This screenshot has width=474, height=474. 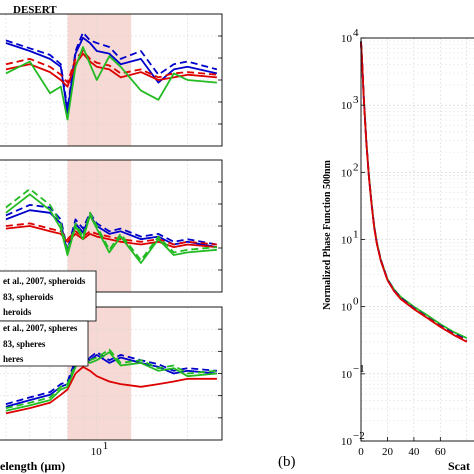 What do you see at coordinates (356, 302) in the screenshot?
I see `y-tick-label-exponent: 0` at bounding box center [356, 302].